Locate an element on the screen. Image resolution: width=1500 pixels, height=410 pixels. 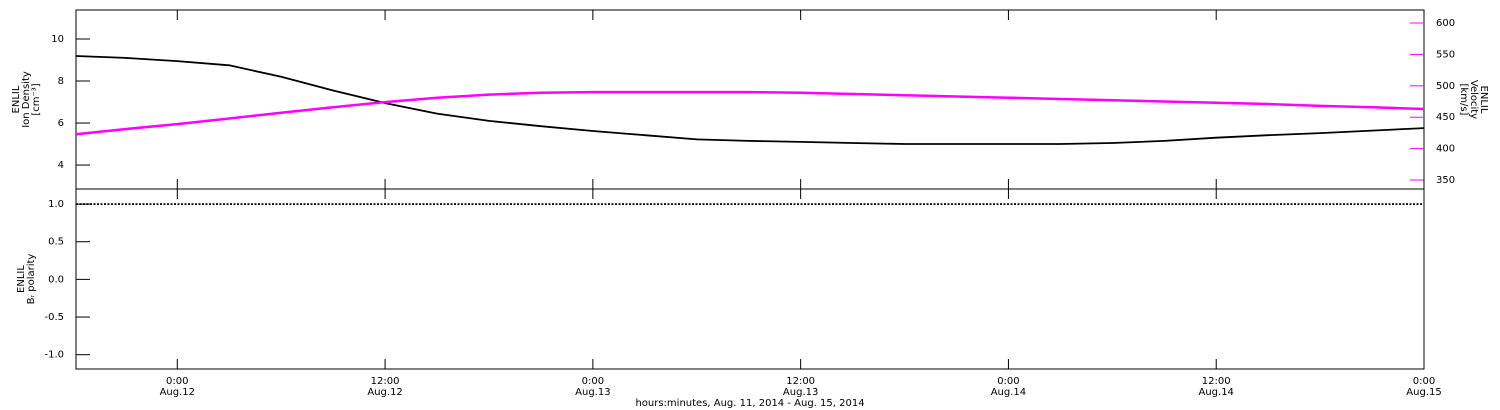
y2-tick-label: 600 is located at coordinates (1445, 23).